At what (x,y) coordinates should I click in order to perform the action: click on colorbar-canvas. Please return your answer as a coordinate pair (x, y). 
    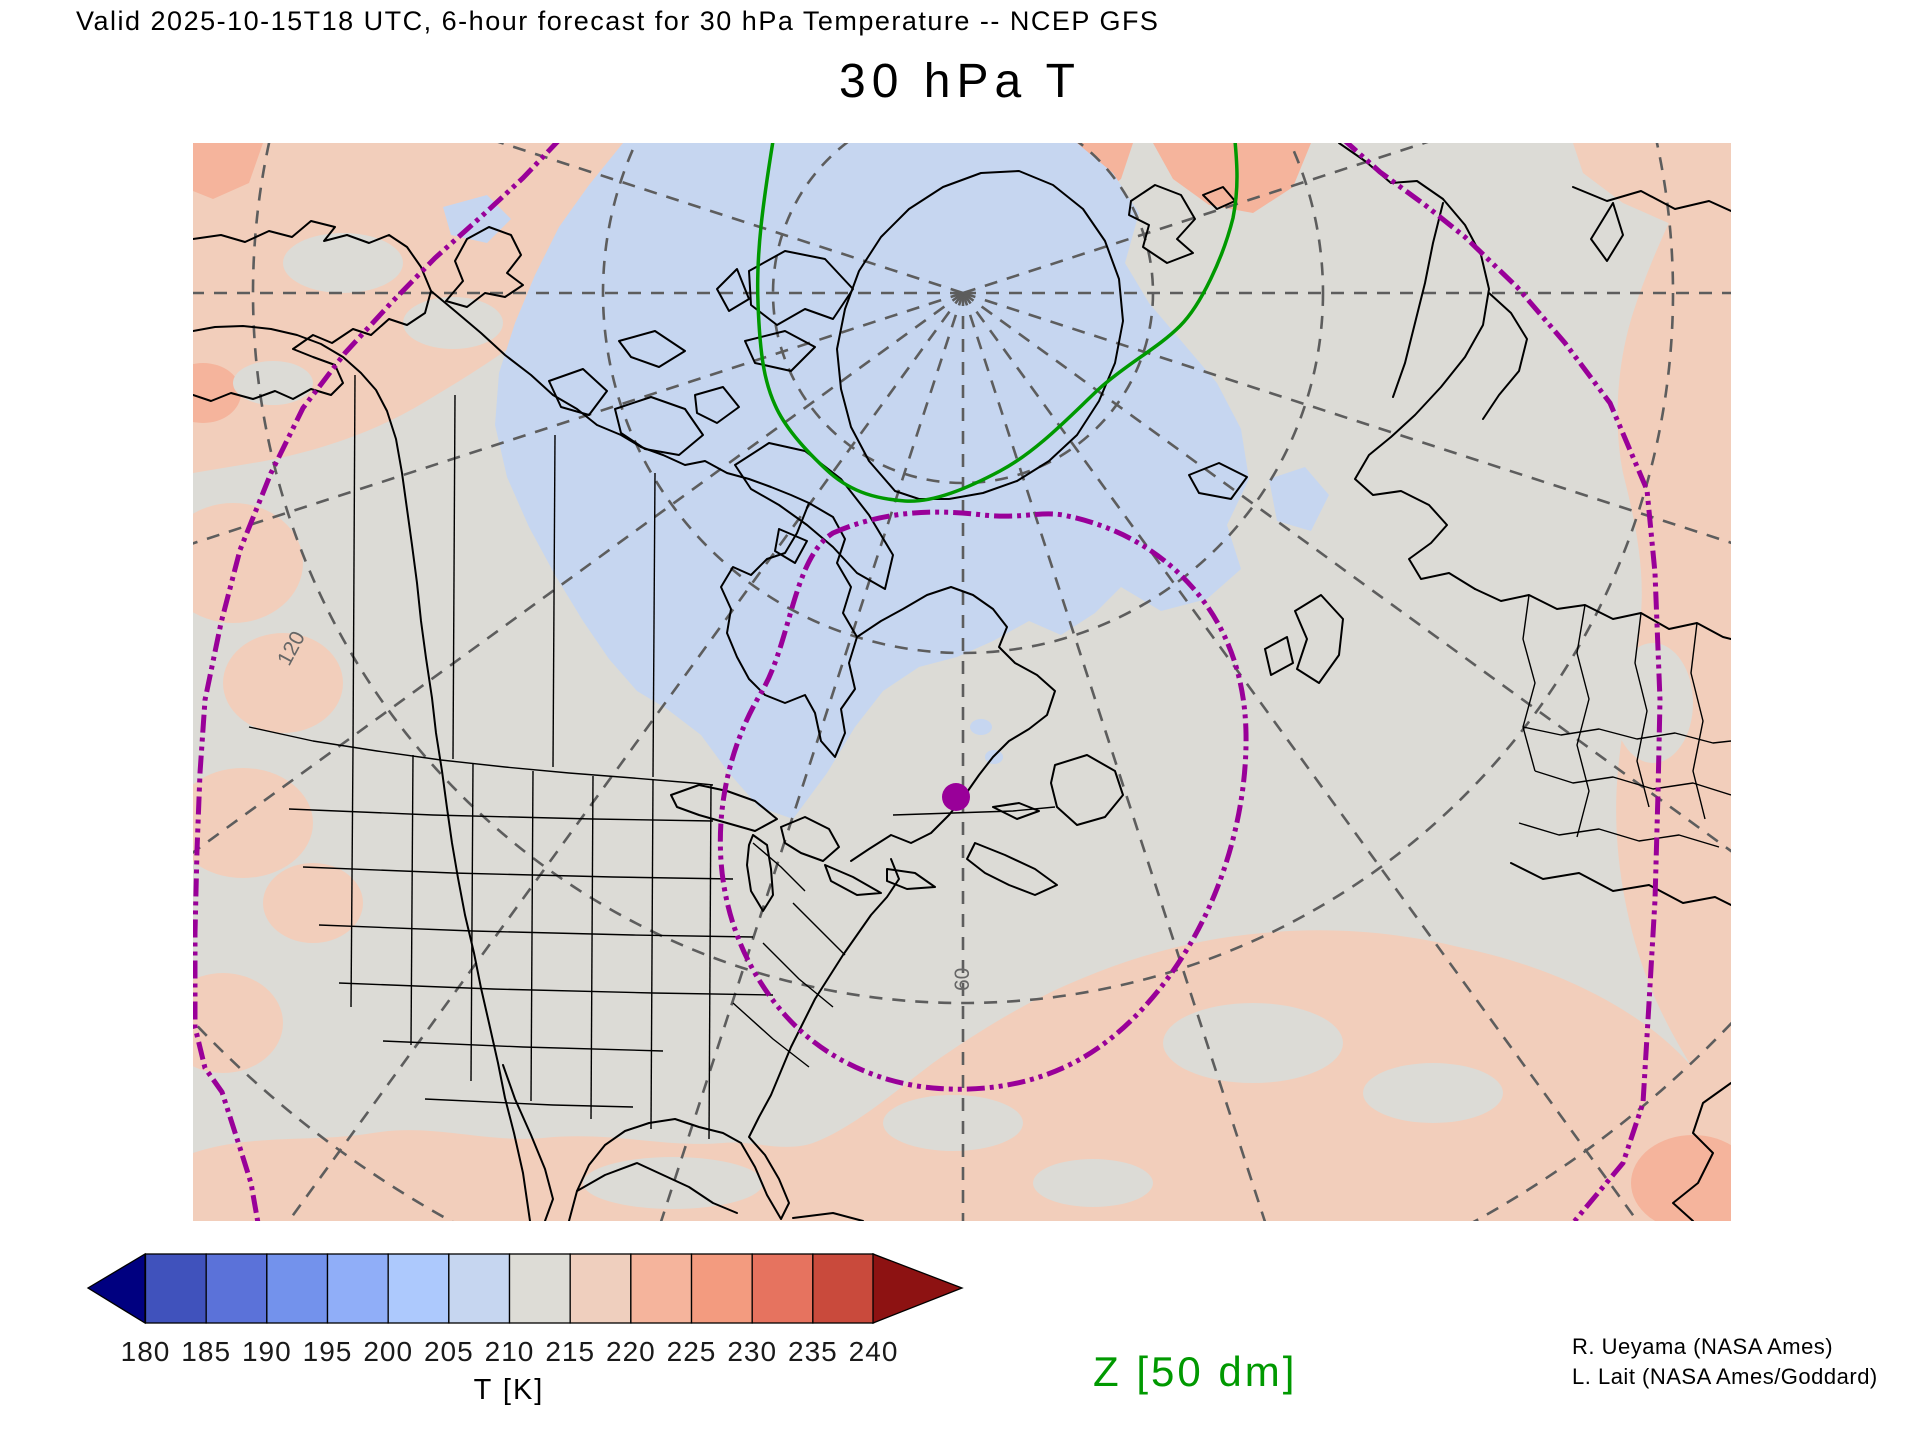
    Looking at the image, I should click on (525, 1288).